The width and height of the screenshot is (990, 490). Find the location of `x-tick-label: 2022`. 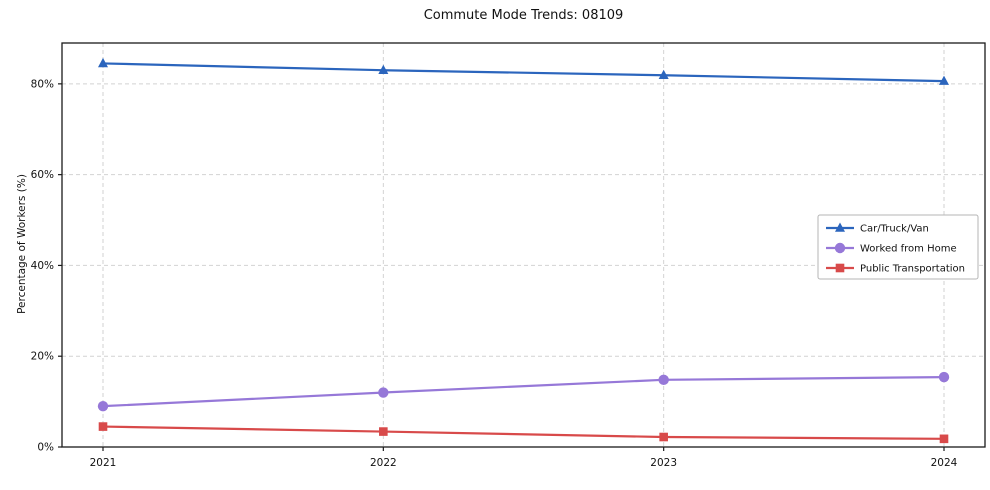

x-tick-label: 2022 is located at coordinates (383, 463).